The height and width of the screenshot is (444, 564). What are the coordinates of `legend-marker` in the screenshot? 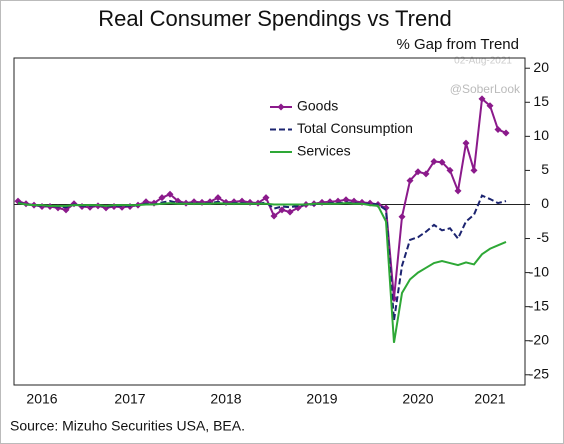 It's located at (281, 107).